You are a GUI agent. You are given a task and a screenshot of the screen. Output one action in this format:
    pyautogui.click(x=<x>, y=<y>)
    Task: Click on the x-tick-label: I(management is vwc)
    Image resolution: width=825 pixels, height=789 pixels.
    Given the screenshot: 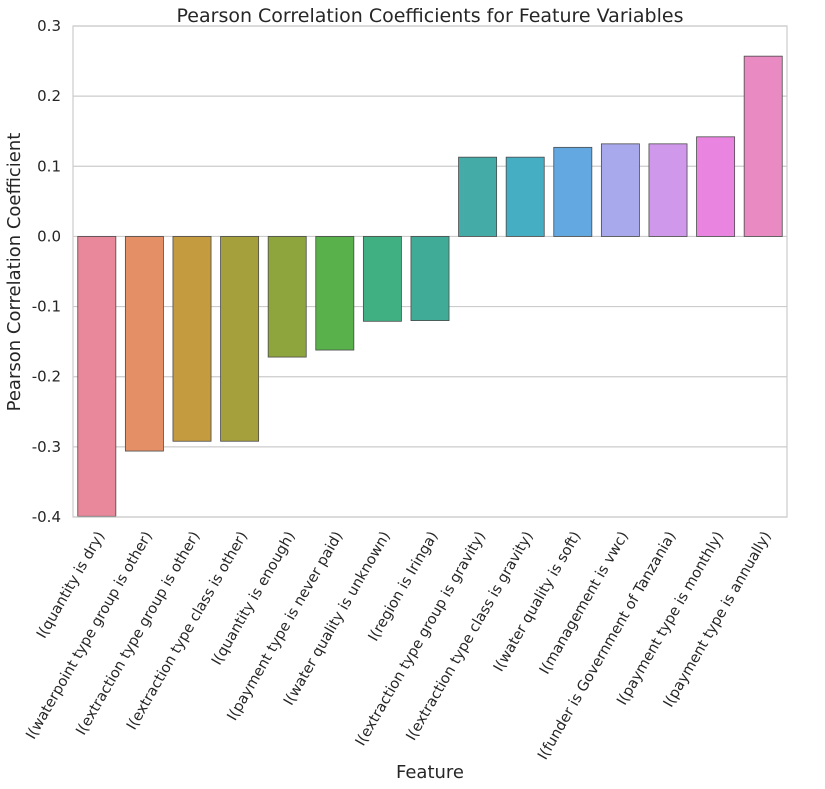 What is the action you would take?
    pyautogui.click(x=584, y=603)
    